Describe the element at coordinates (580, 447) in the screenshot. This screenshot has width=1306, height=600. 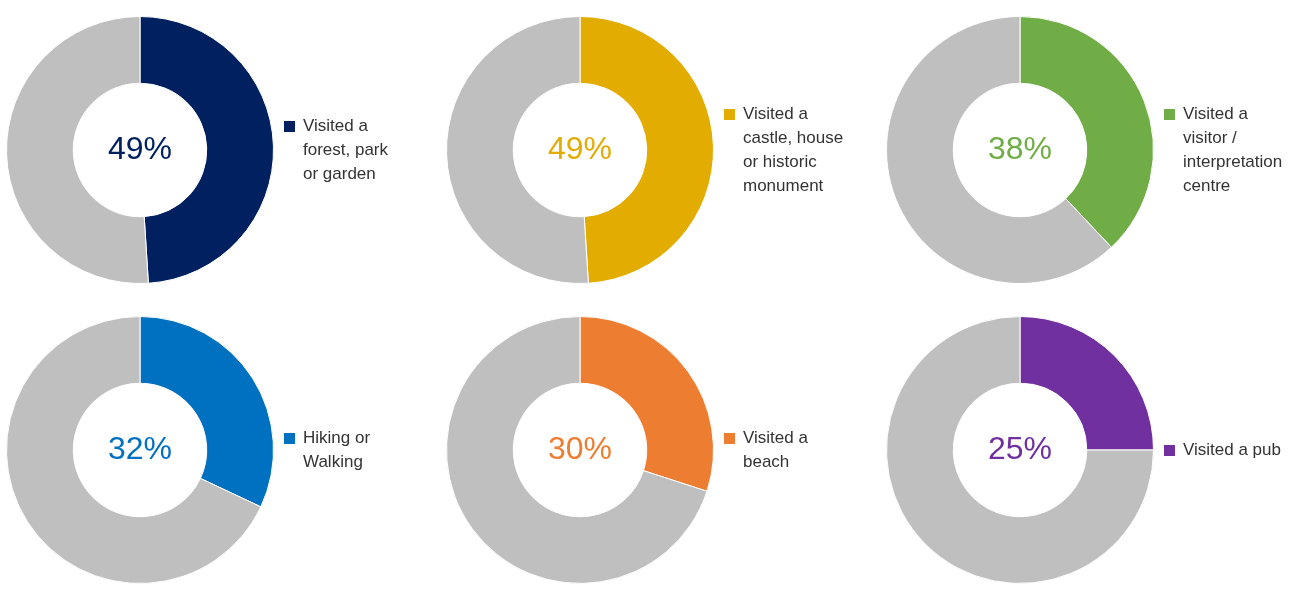
I see `data-label: 30%` at that location.